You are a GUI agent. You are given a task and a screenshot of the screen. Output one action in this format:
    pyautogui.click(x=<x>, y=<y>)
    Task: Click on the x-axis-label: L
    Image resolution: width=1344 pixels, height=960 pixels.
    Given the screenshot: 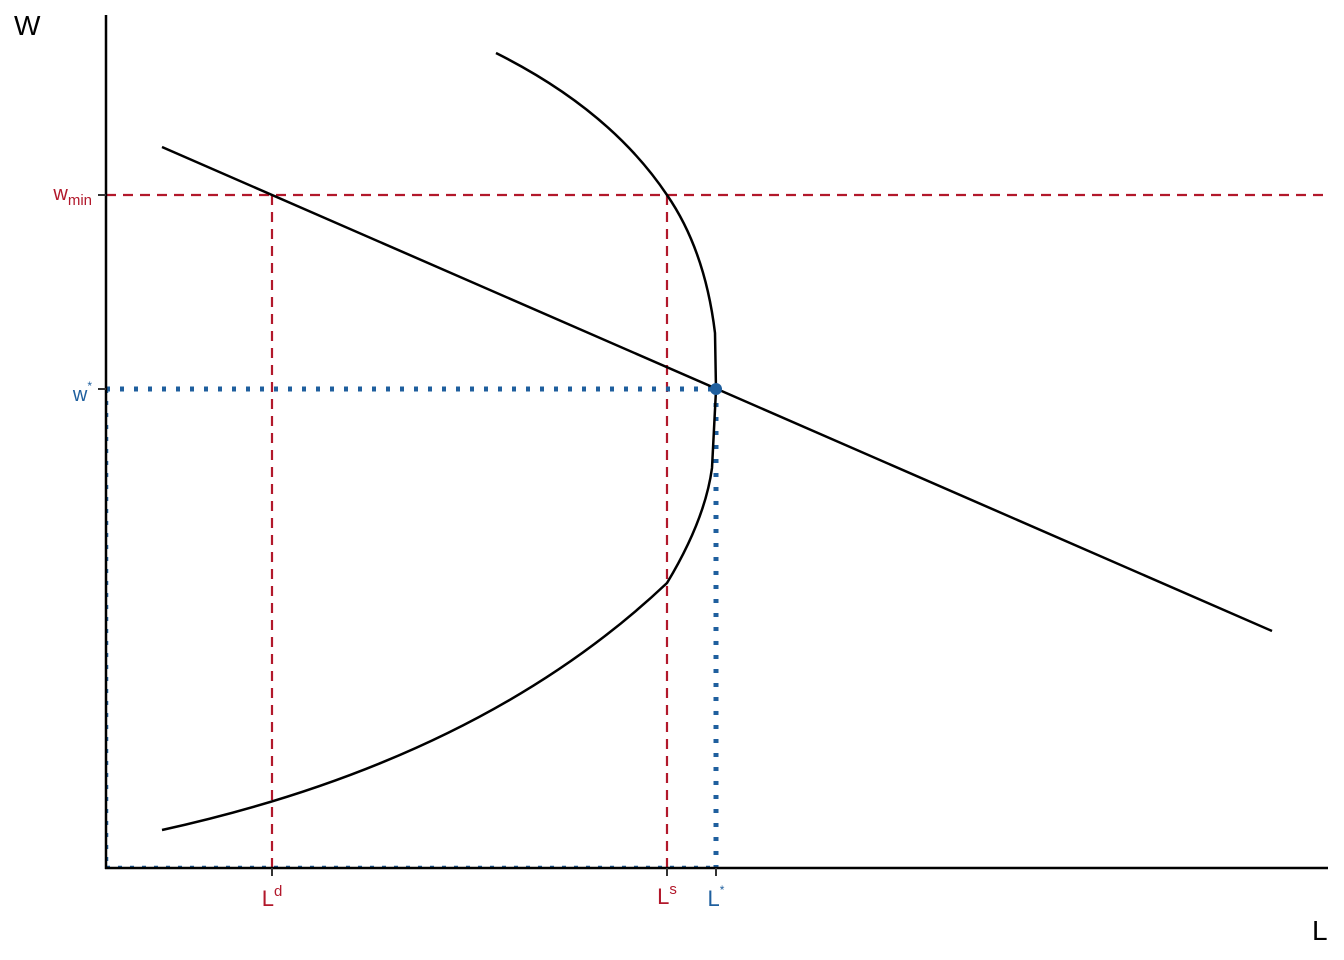 What is the action you would take?
    pyautogui.click(x=1320, y=930)
    